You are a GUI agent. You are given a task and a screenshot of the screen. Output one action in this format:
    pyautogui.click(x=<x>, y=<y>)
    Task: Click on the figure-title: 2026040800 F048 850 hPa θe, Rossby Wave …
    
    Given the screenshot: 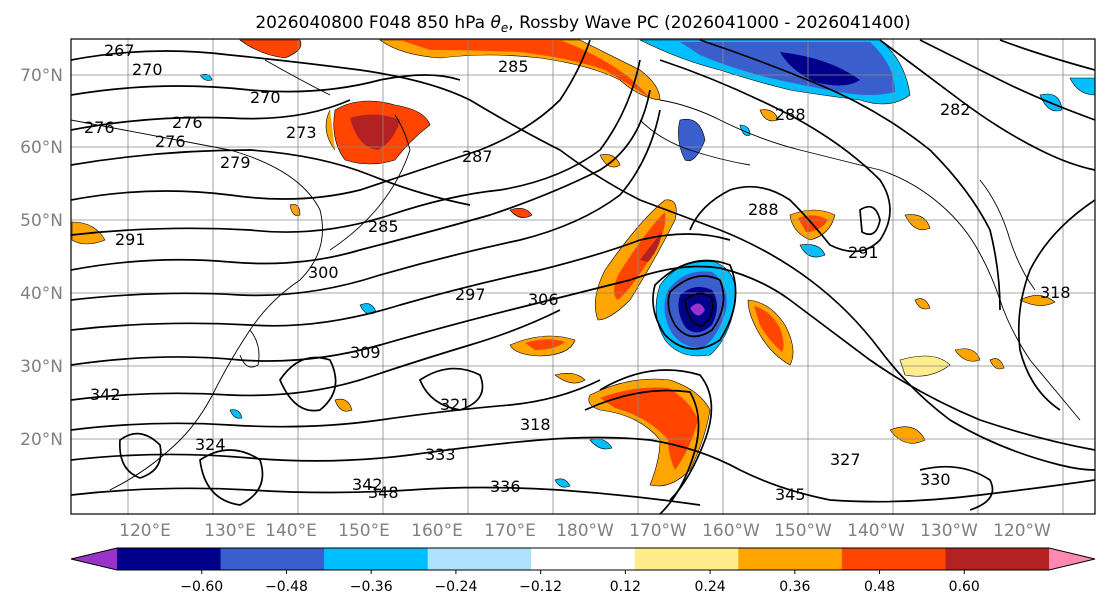 What is the action you would take?
    pyautogui.click(x=582, y=24)
    